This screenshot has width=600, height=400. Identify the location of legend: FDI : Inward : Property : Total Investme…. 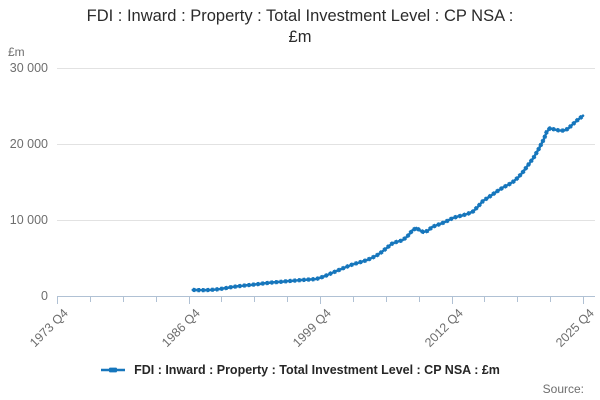
(300, 370).